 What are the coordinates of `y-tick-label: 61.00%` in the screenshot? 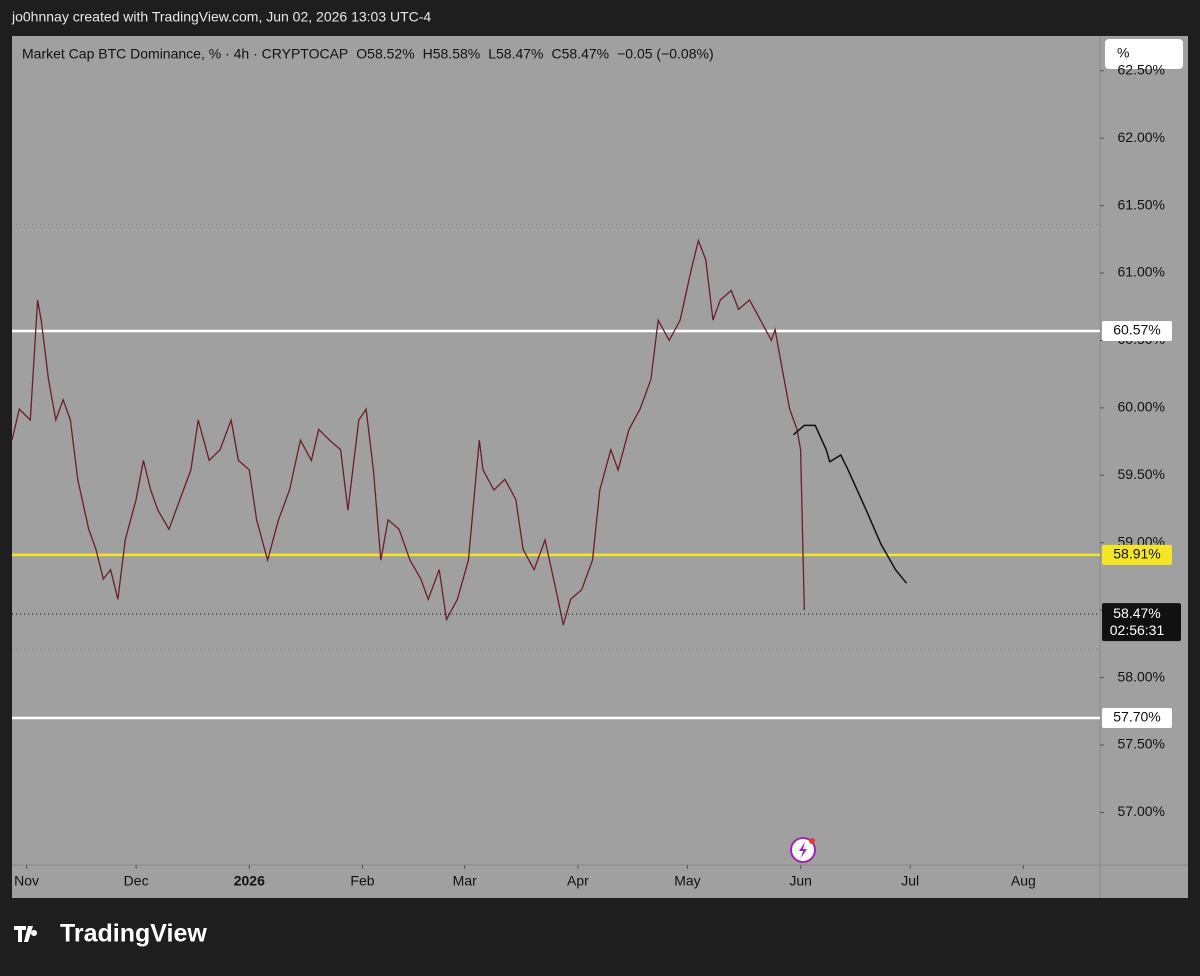 It's located at (1141, 272).